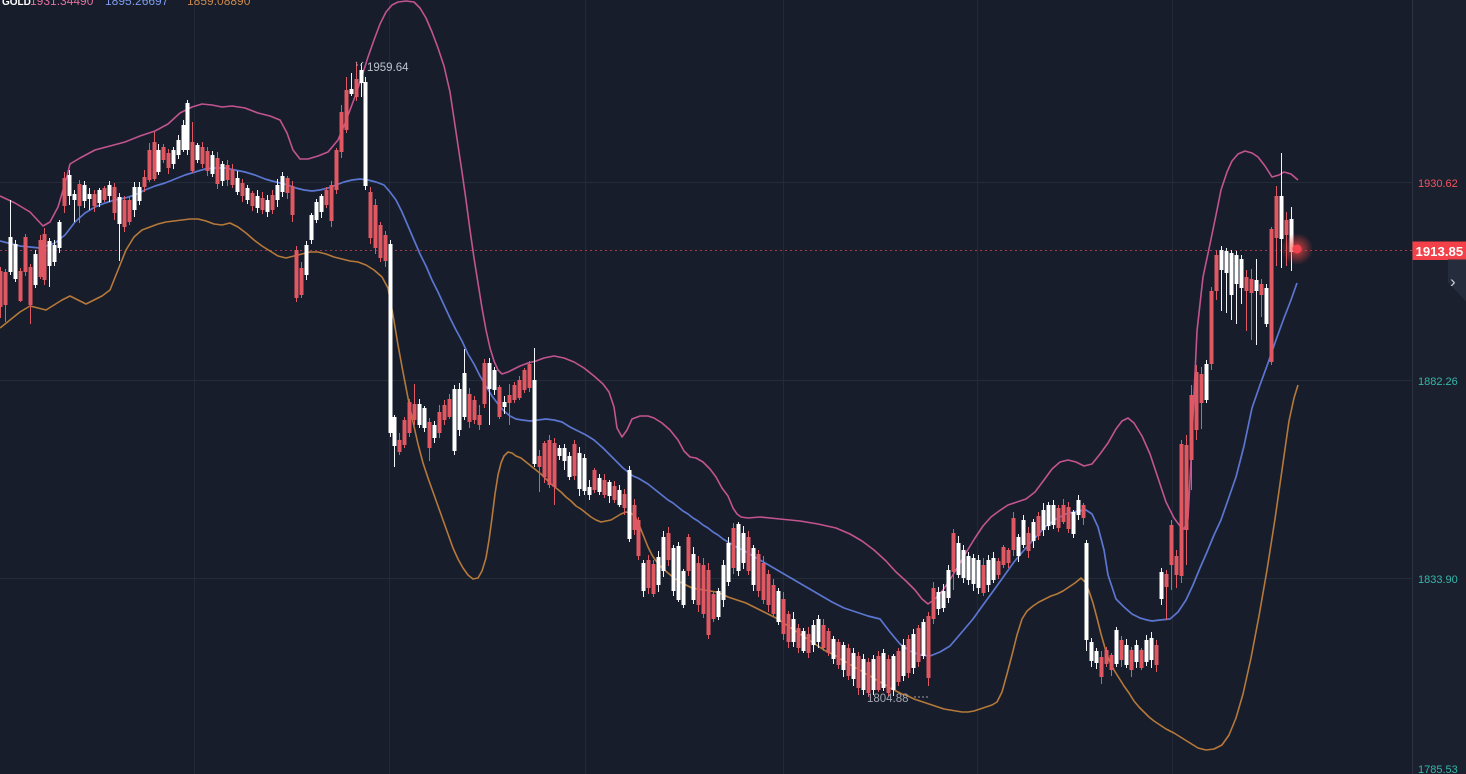 The width and height of the screenshot is (1466, 774). What do you see at coordinates (1438, 580) in the screenshot?
I see `svg-text: 1833.90` at bounding box center [1438, 580].